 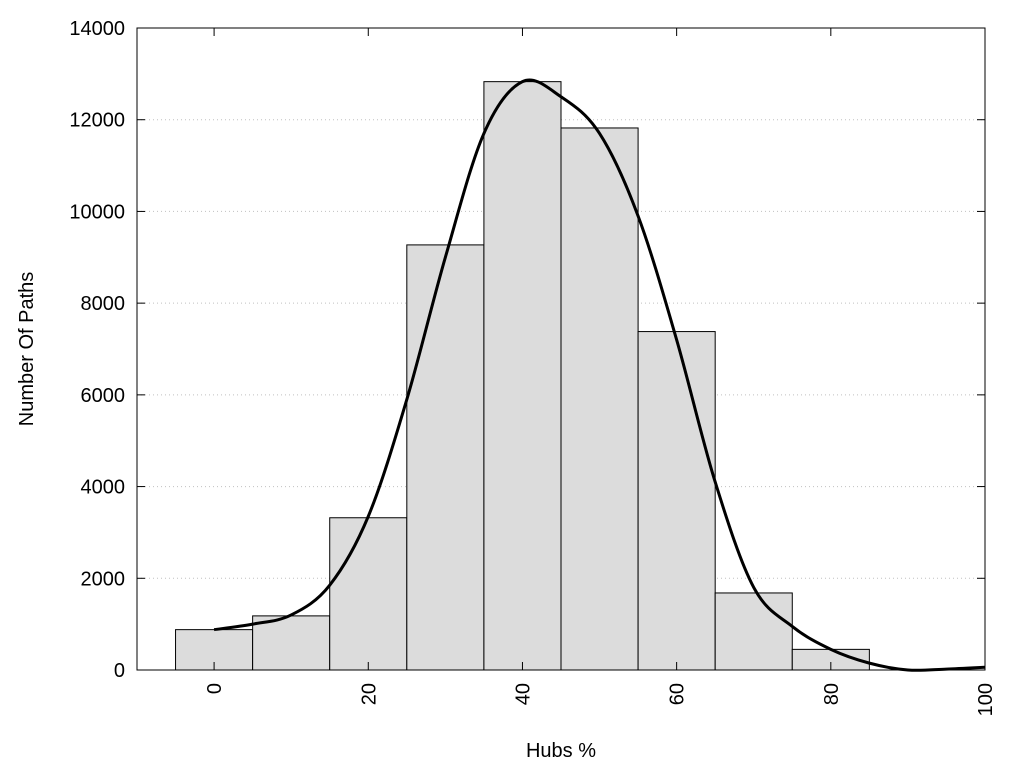 What do you see at coordinates (832, 694) in the screenshot?
I see `x-tick-label: 80` at bounding box center [832, 694].